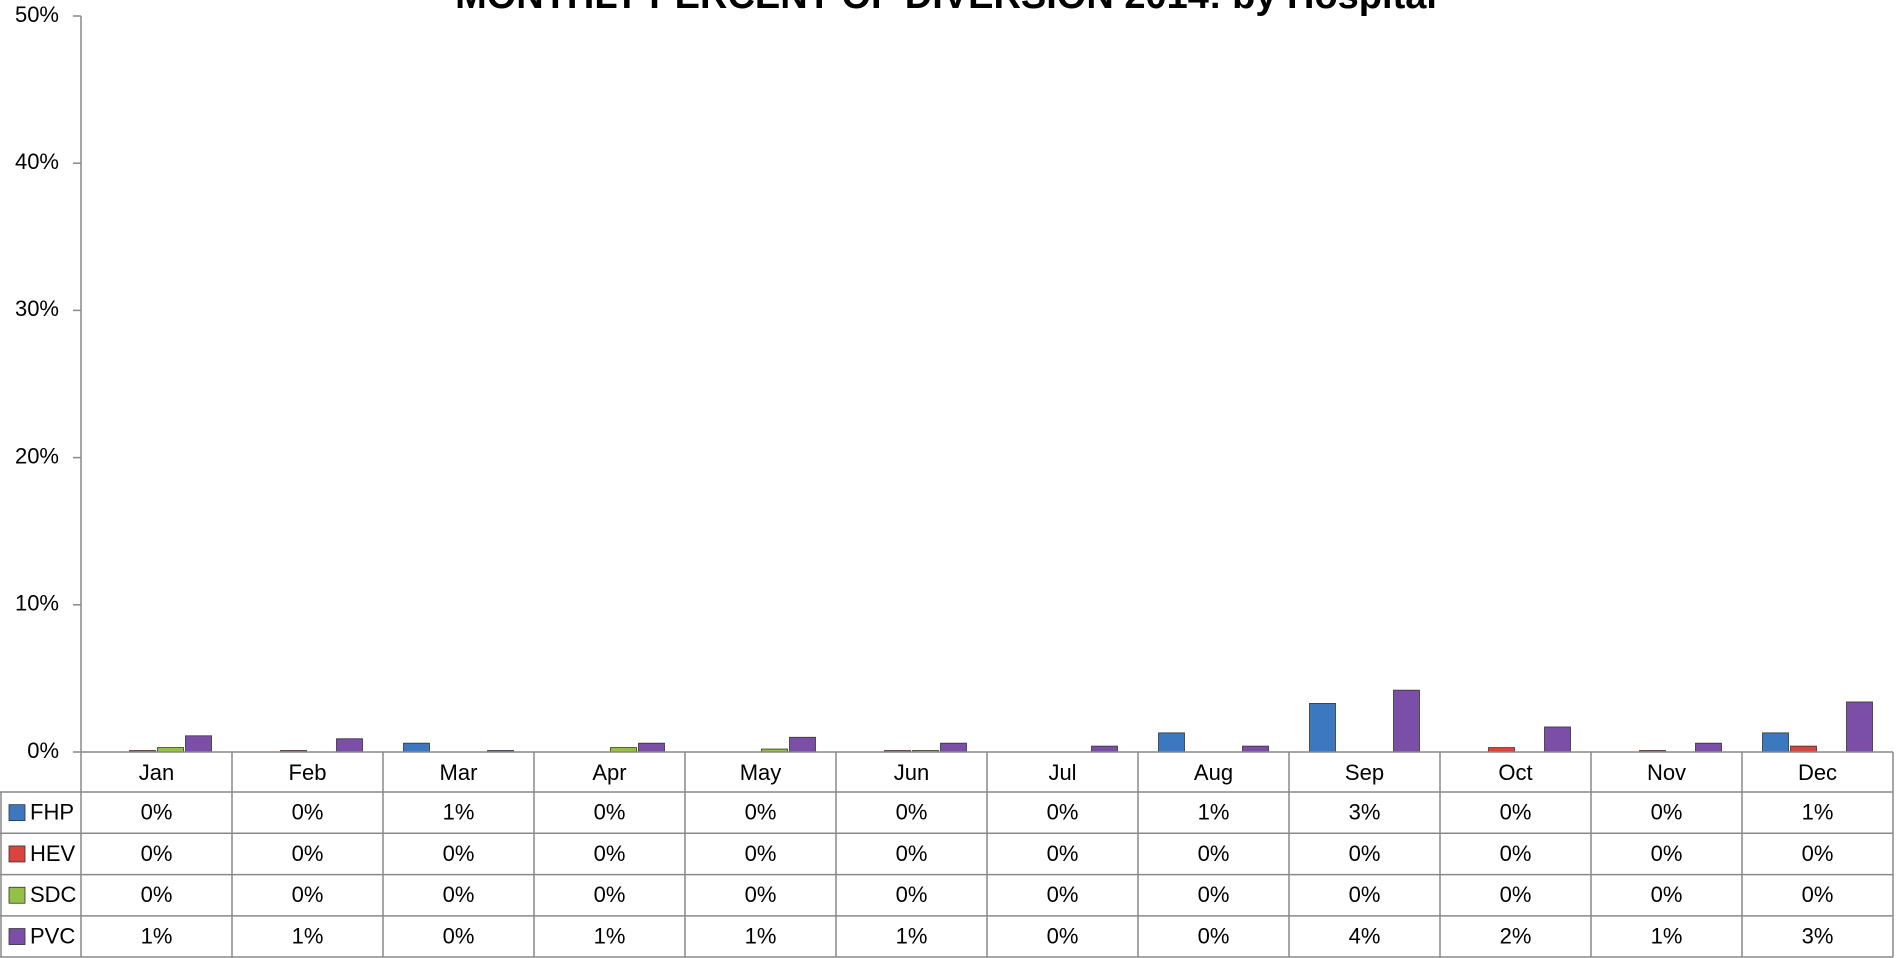 The width and height of the screenshot is (1900, 958). Describe the element at coordinates (1062, 772) in the screenshot. I see `x-tick-label: Jul` at that location.